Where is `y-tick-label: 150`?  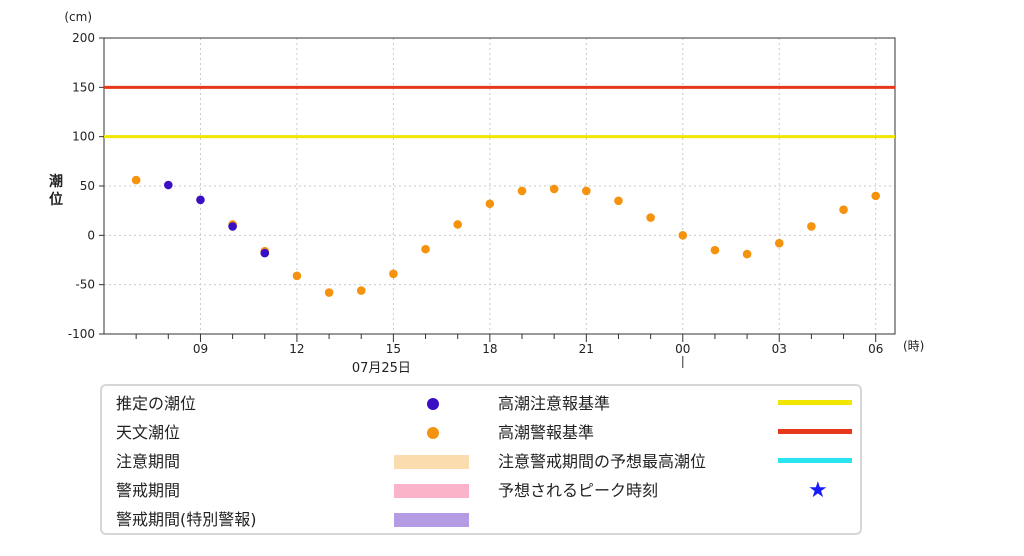
y-tick-label: 150 is located at coordinates (83, 87).